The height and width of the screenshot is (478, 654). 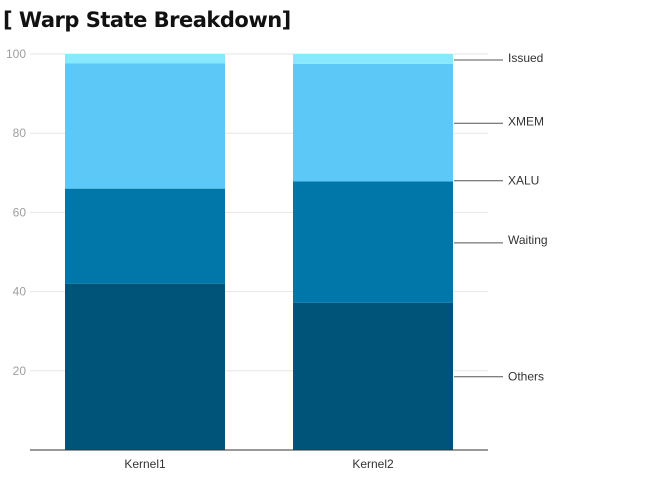 I want to click on bar-kernel1-others, so click(x=145, y=366).